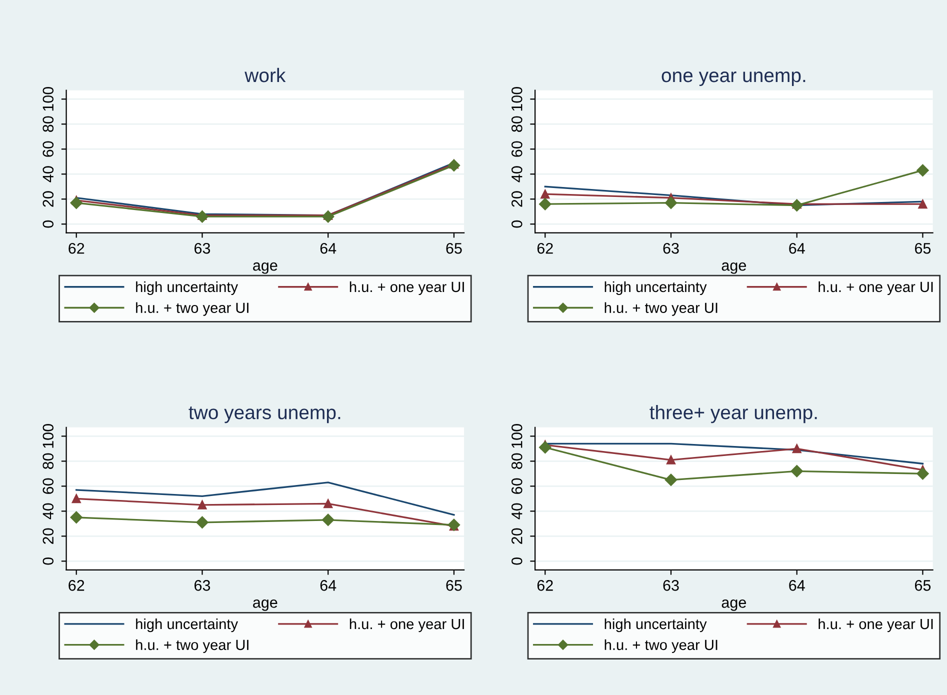 The width and height of the screenshot is (947, 695). What do you see at coordinates (733, 414) in the screenshot?
I see `chart-title: three+ year unemp.` at bounding box center [733, 414].